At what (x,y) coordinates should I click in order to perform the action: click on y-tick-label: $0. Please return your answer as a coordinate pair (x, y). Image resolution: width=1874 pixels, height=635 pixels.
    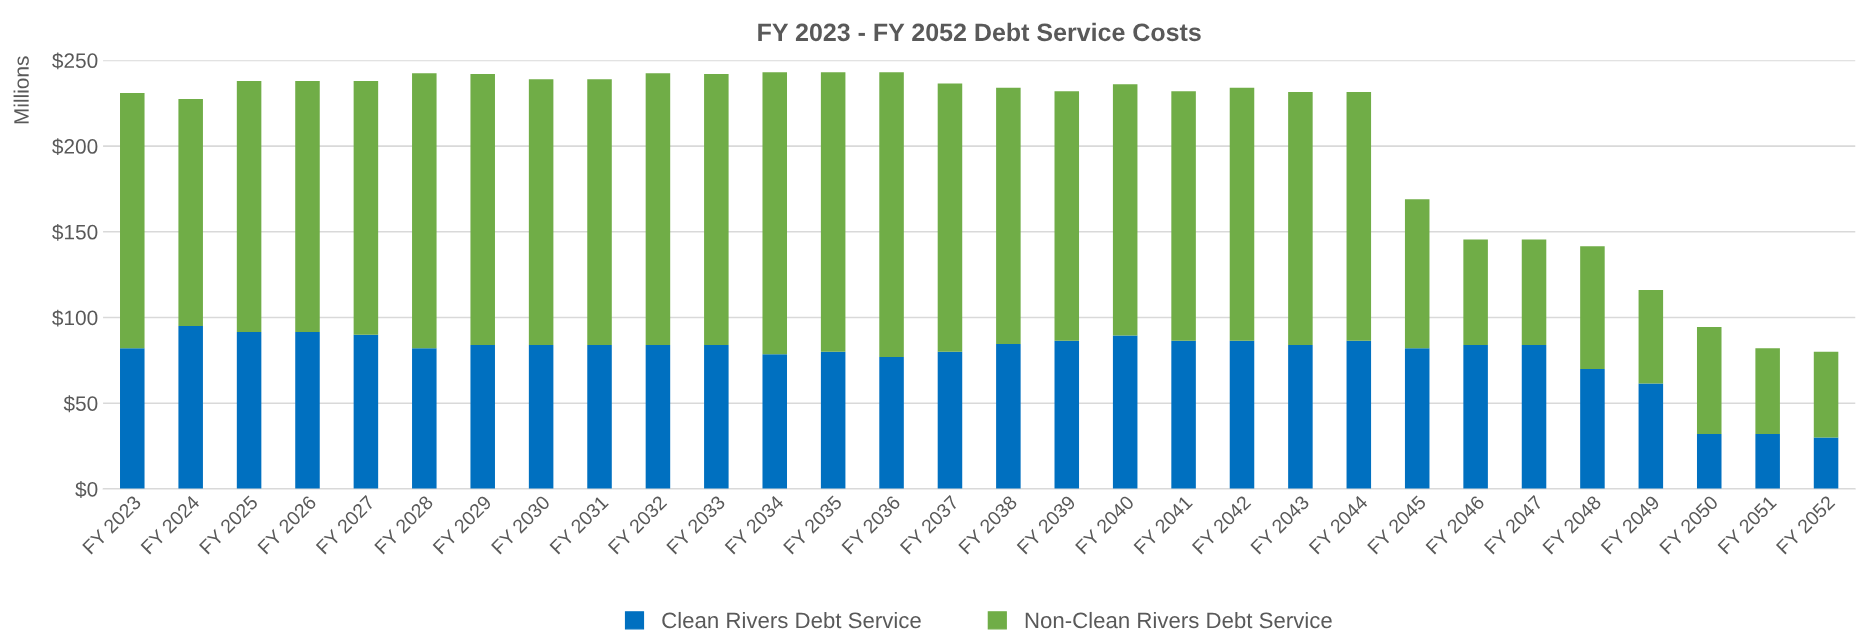
    Looking at the image, I should click on (86, 489).